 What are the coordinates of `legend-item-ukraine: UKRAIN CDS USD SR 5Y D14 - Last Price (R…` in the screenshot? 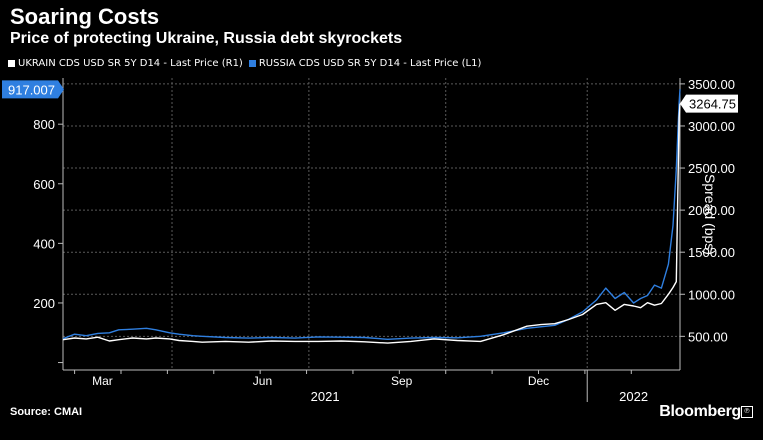 It's located at (125, 63).